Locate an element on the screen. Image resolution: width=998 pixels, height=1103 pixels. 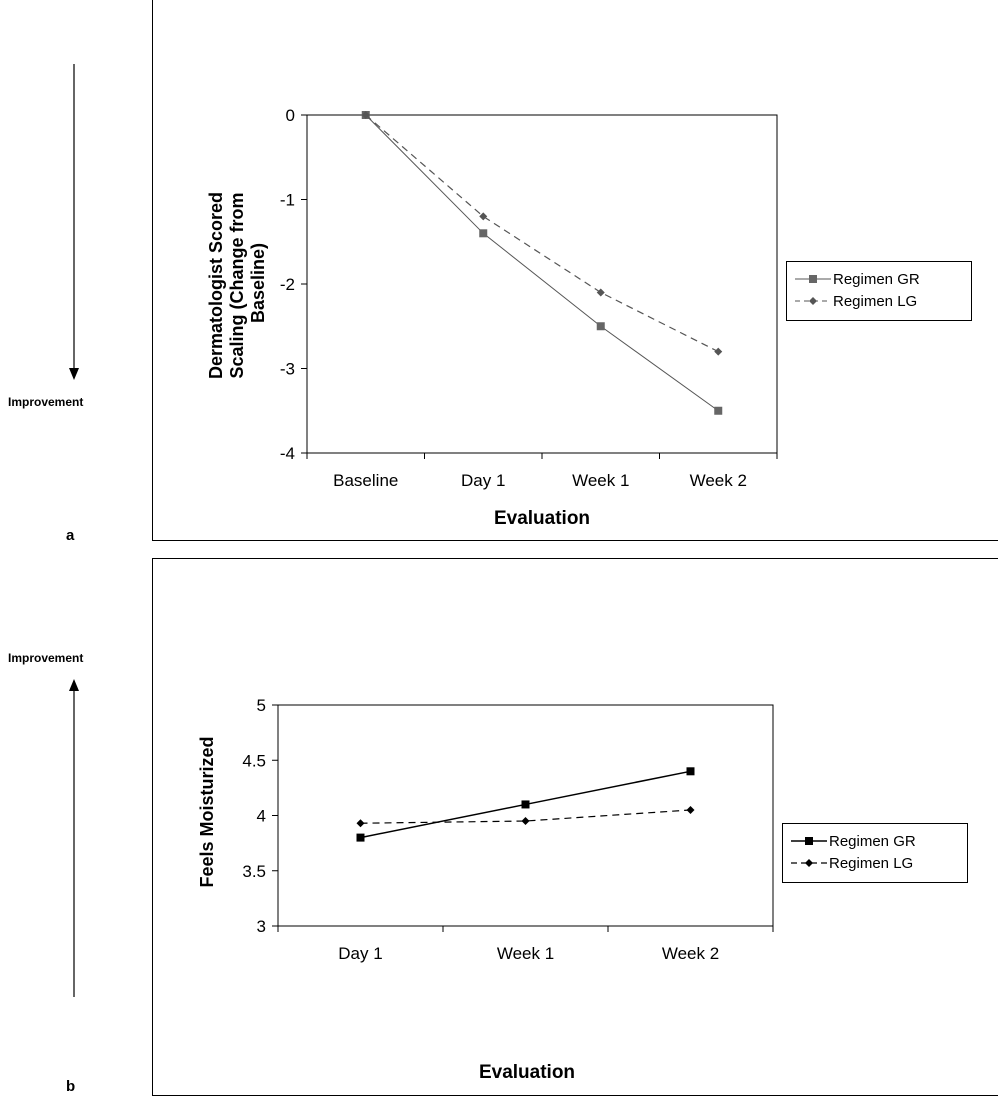
a-series-line-regimen-lg is located at coordinates (542, 233).